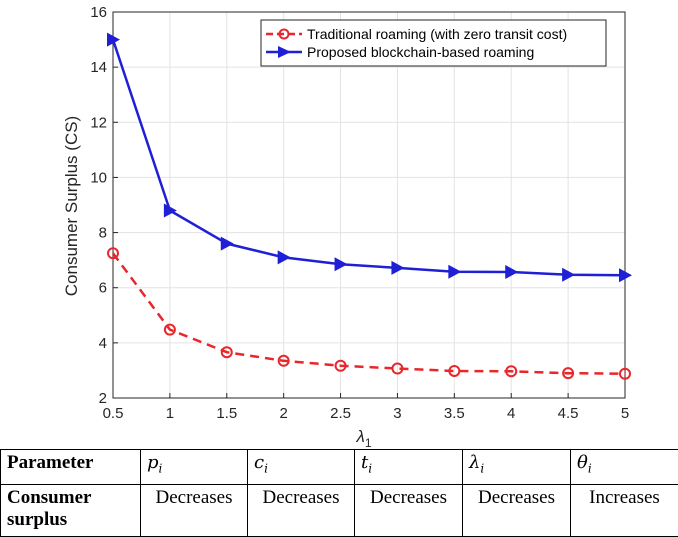 The width and height of the screenshot is (678, 537). What do you see at coordinates (259, 462) in the screenshot?
I see `param-symbol: c` at bounding box center [259, 462].